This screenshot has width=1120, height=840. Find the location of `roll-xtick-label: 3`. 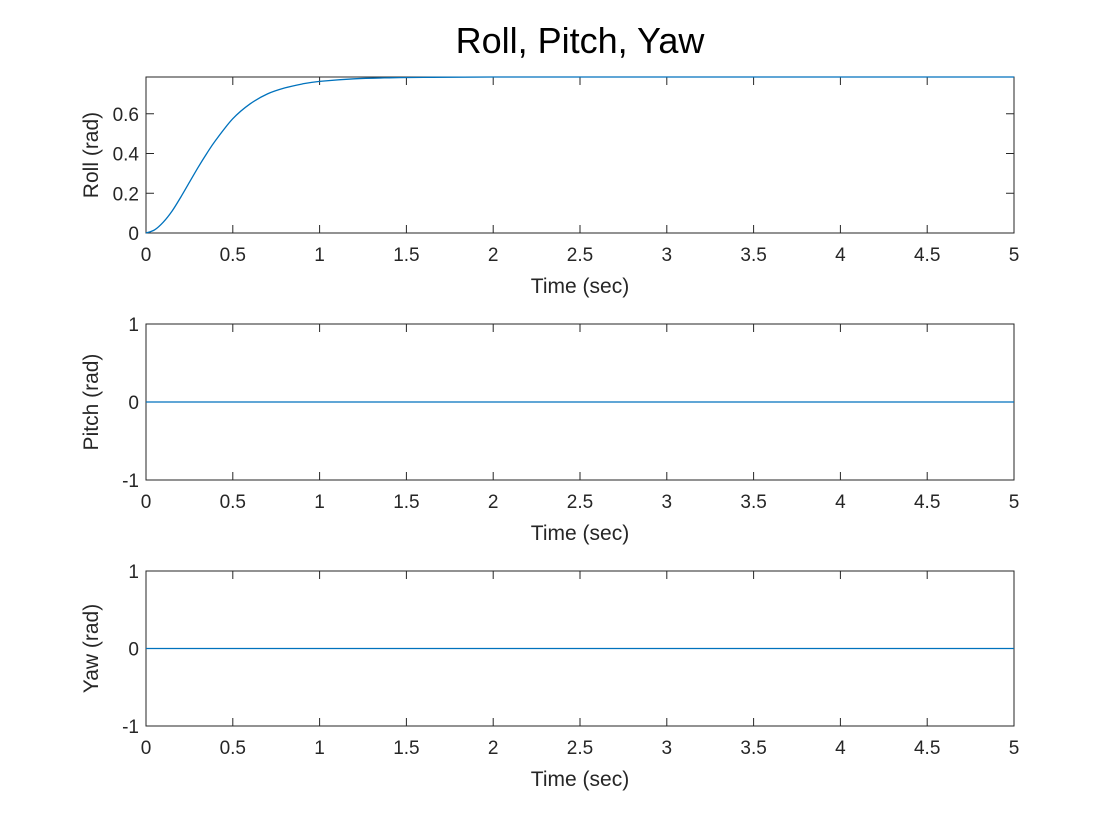

roll-xtick-label: 3 is located at coordinates (667, 255).